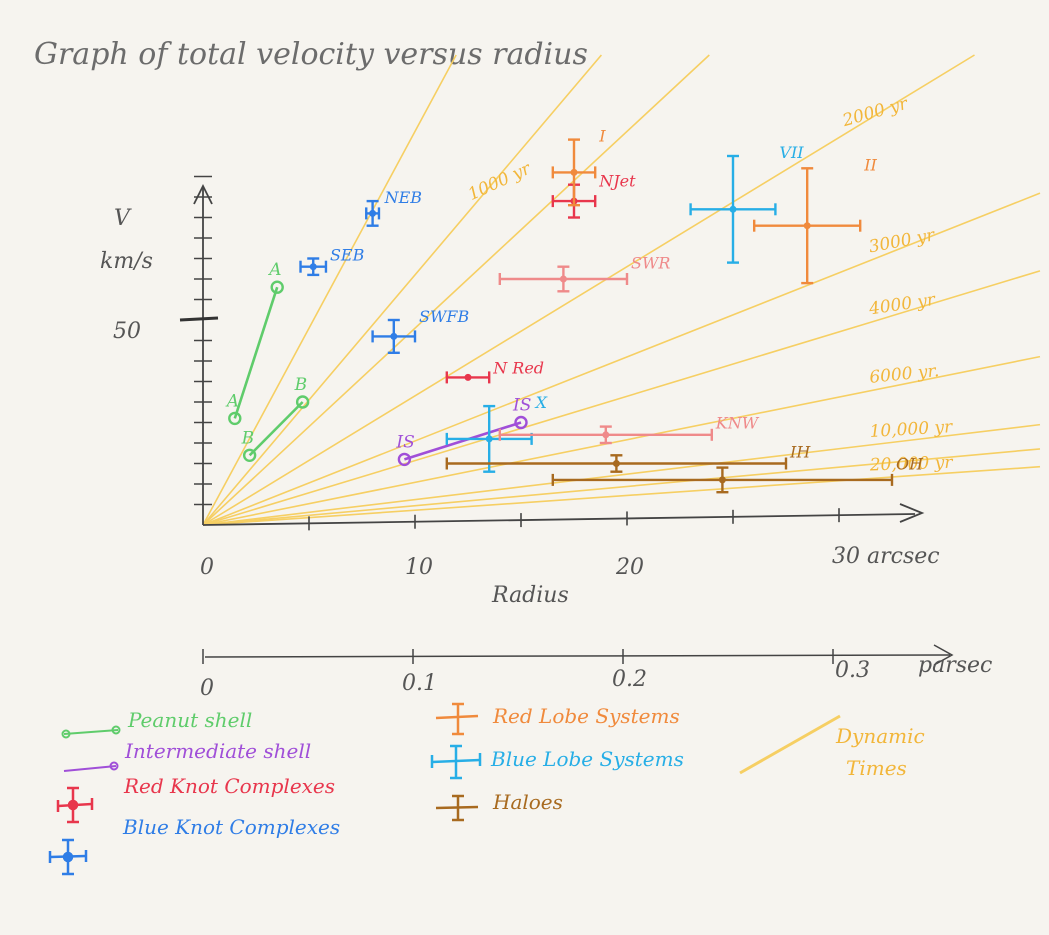  What do you see at coordinates (203, 194) in the screenshot?
I see `y-axis-arrow` at bounding box center [203, 194].